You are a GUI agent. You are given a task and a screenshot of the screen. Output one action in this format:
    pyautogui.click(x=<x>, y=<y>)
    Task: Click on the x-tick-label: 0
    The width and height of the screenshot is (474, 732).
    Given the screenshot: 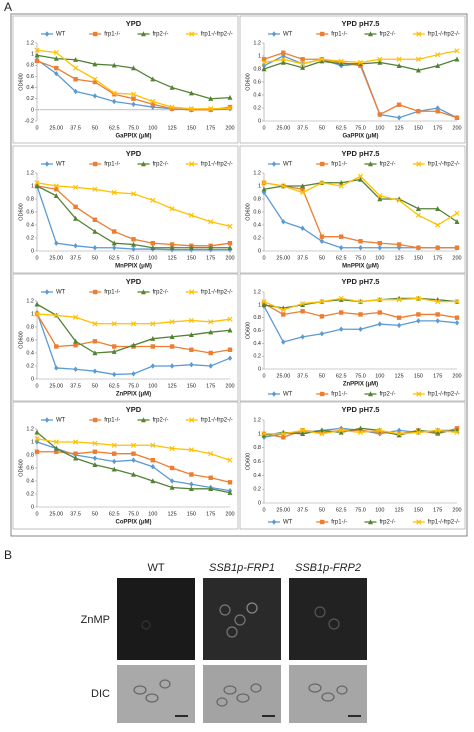 What is the action you would take?
    pyautogui.click(x=263, y=510)
    